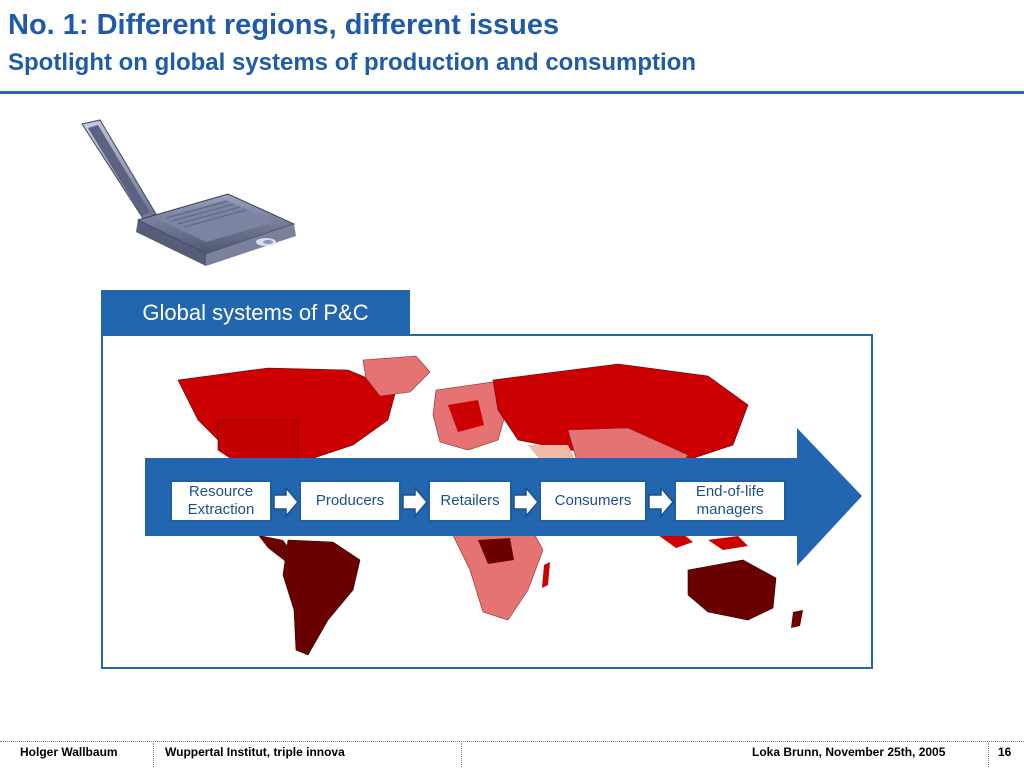  I want to click on stage-label: Producers, so click(350, 500).